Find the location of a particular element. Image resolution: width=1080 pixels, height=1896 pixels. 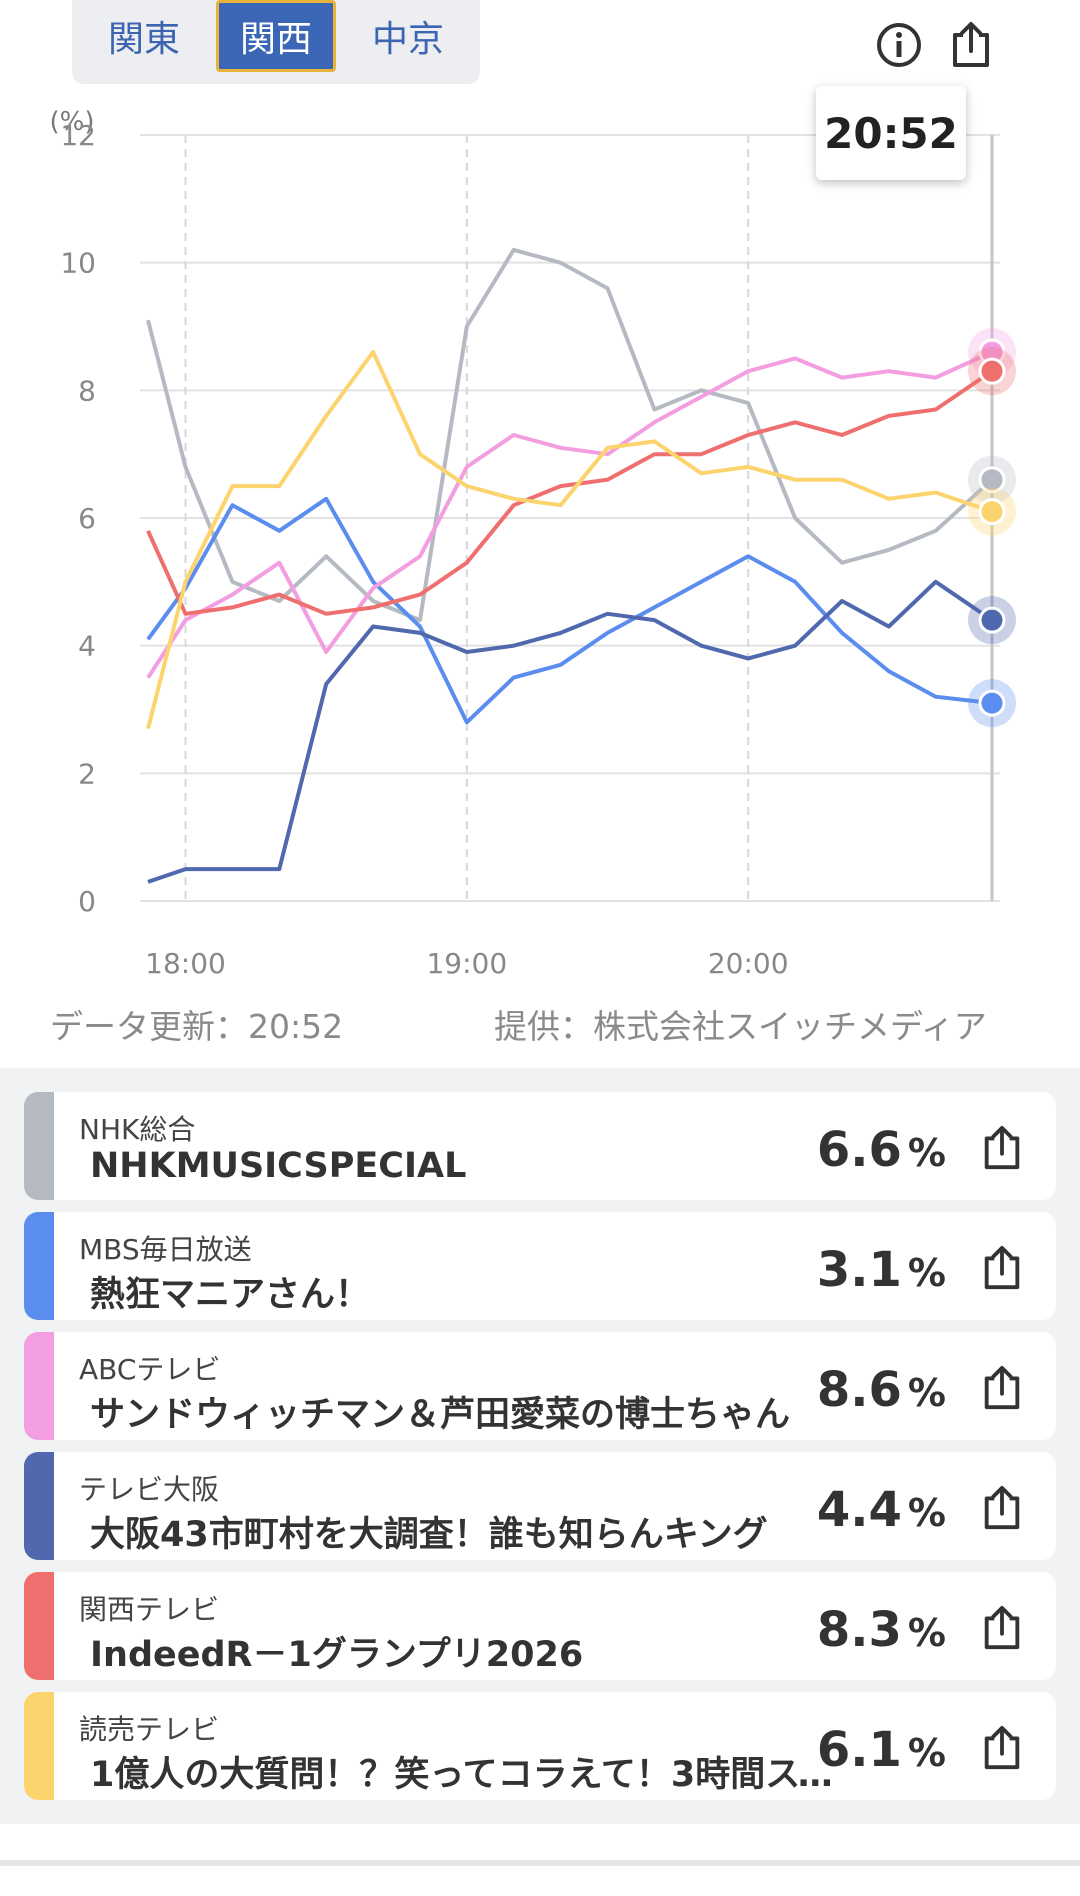

rating-value: 6.6% is located at coordinates (881, 1150).